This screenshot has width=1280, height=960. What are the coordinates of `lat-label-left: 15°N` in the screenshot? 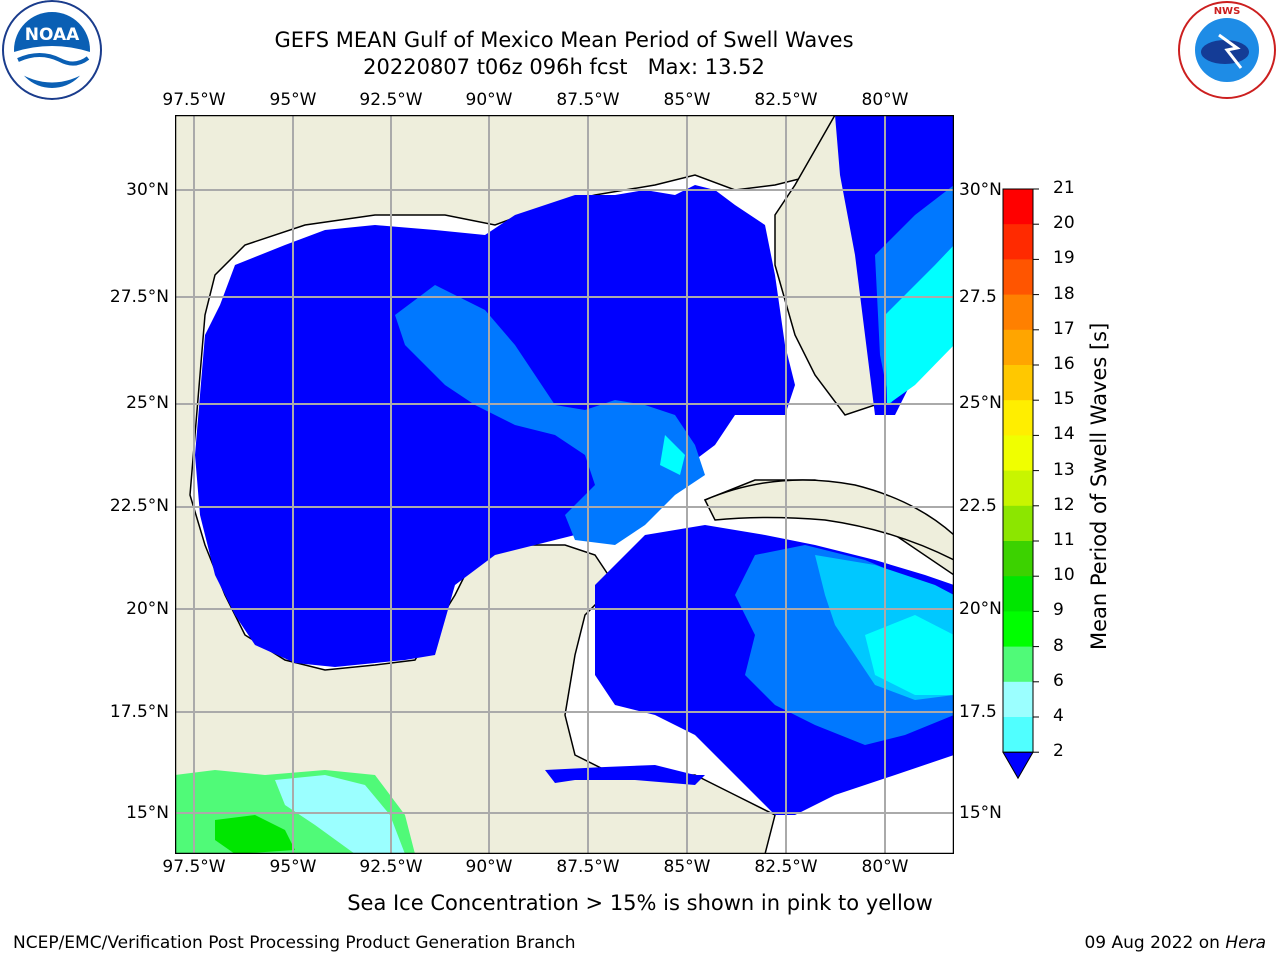 It's located at (147, 813).